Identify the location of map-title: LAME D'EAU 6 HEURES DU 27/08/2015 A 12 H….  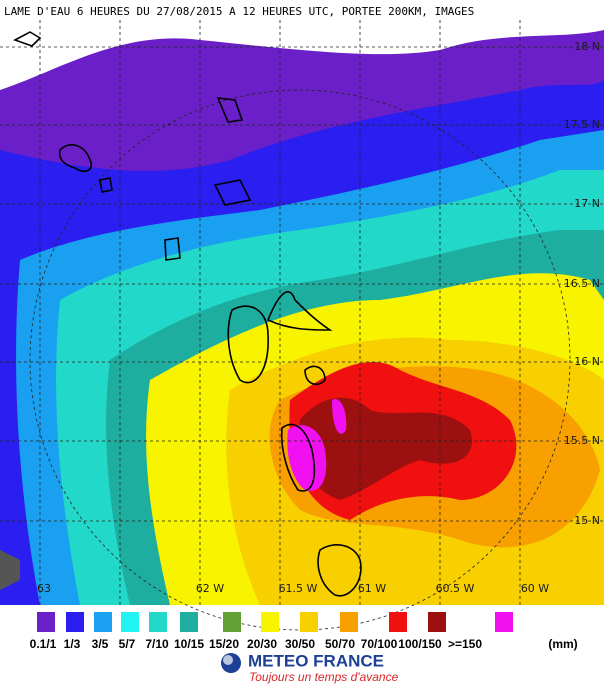
(239, 11).